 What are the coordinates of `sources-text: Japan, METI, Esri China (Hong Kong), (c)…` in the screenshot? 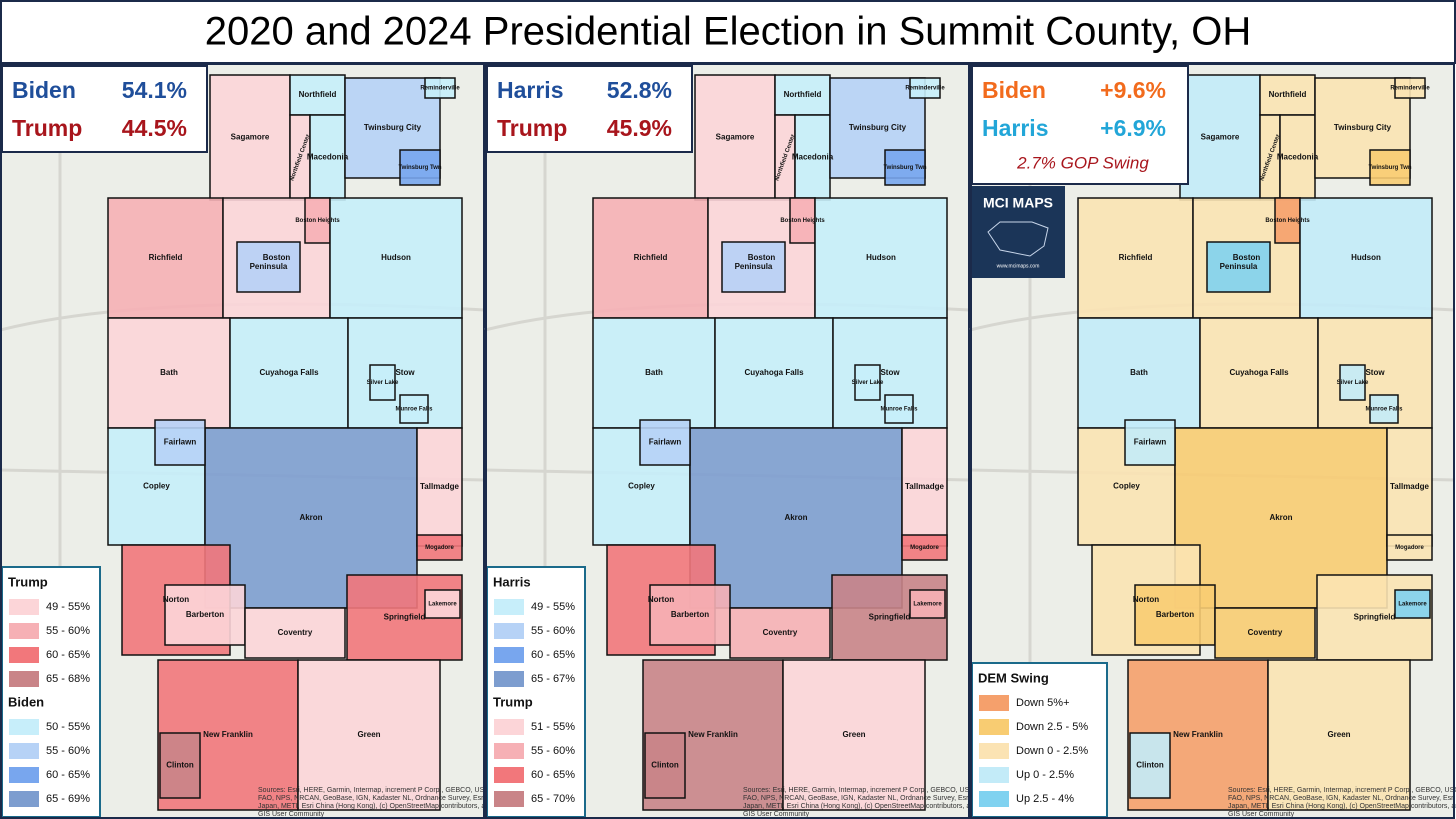 It's located at (866, 806).